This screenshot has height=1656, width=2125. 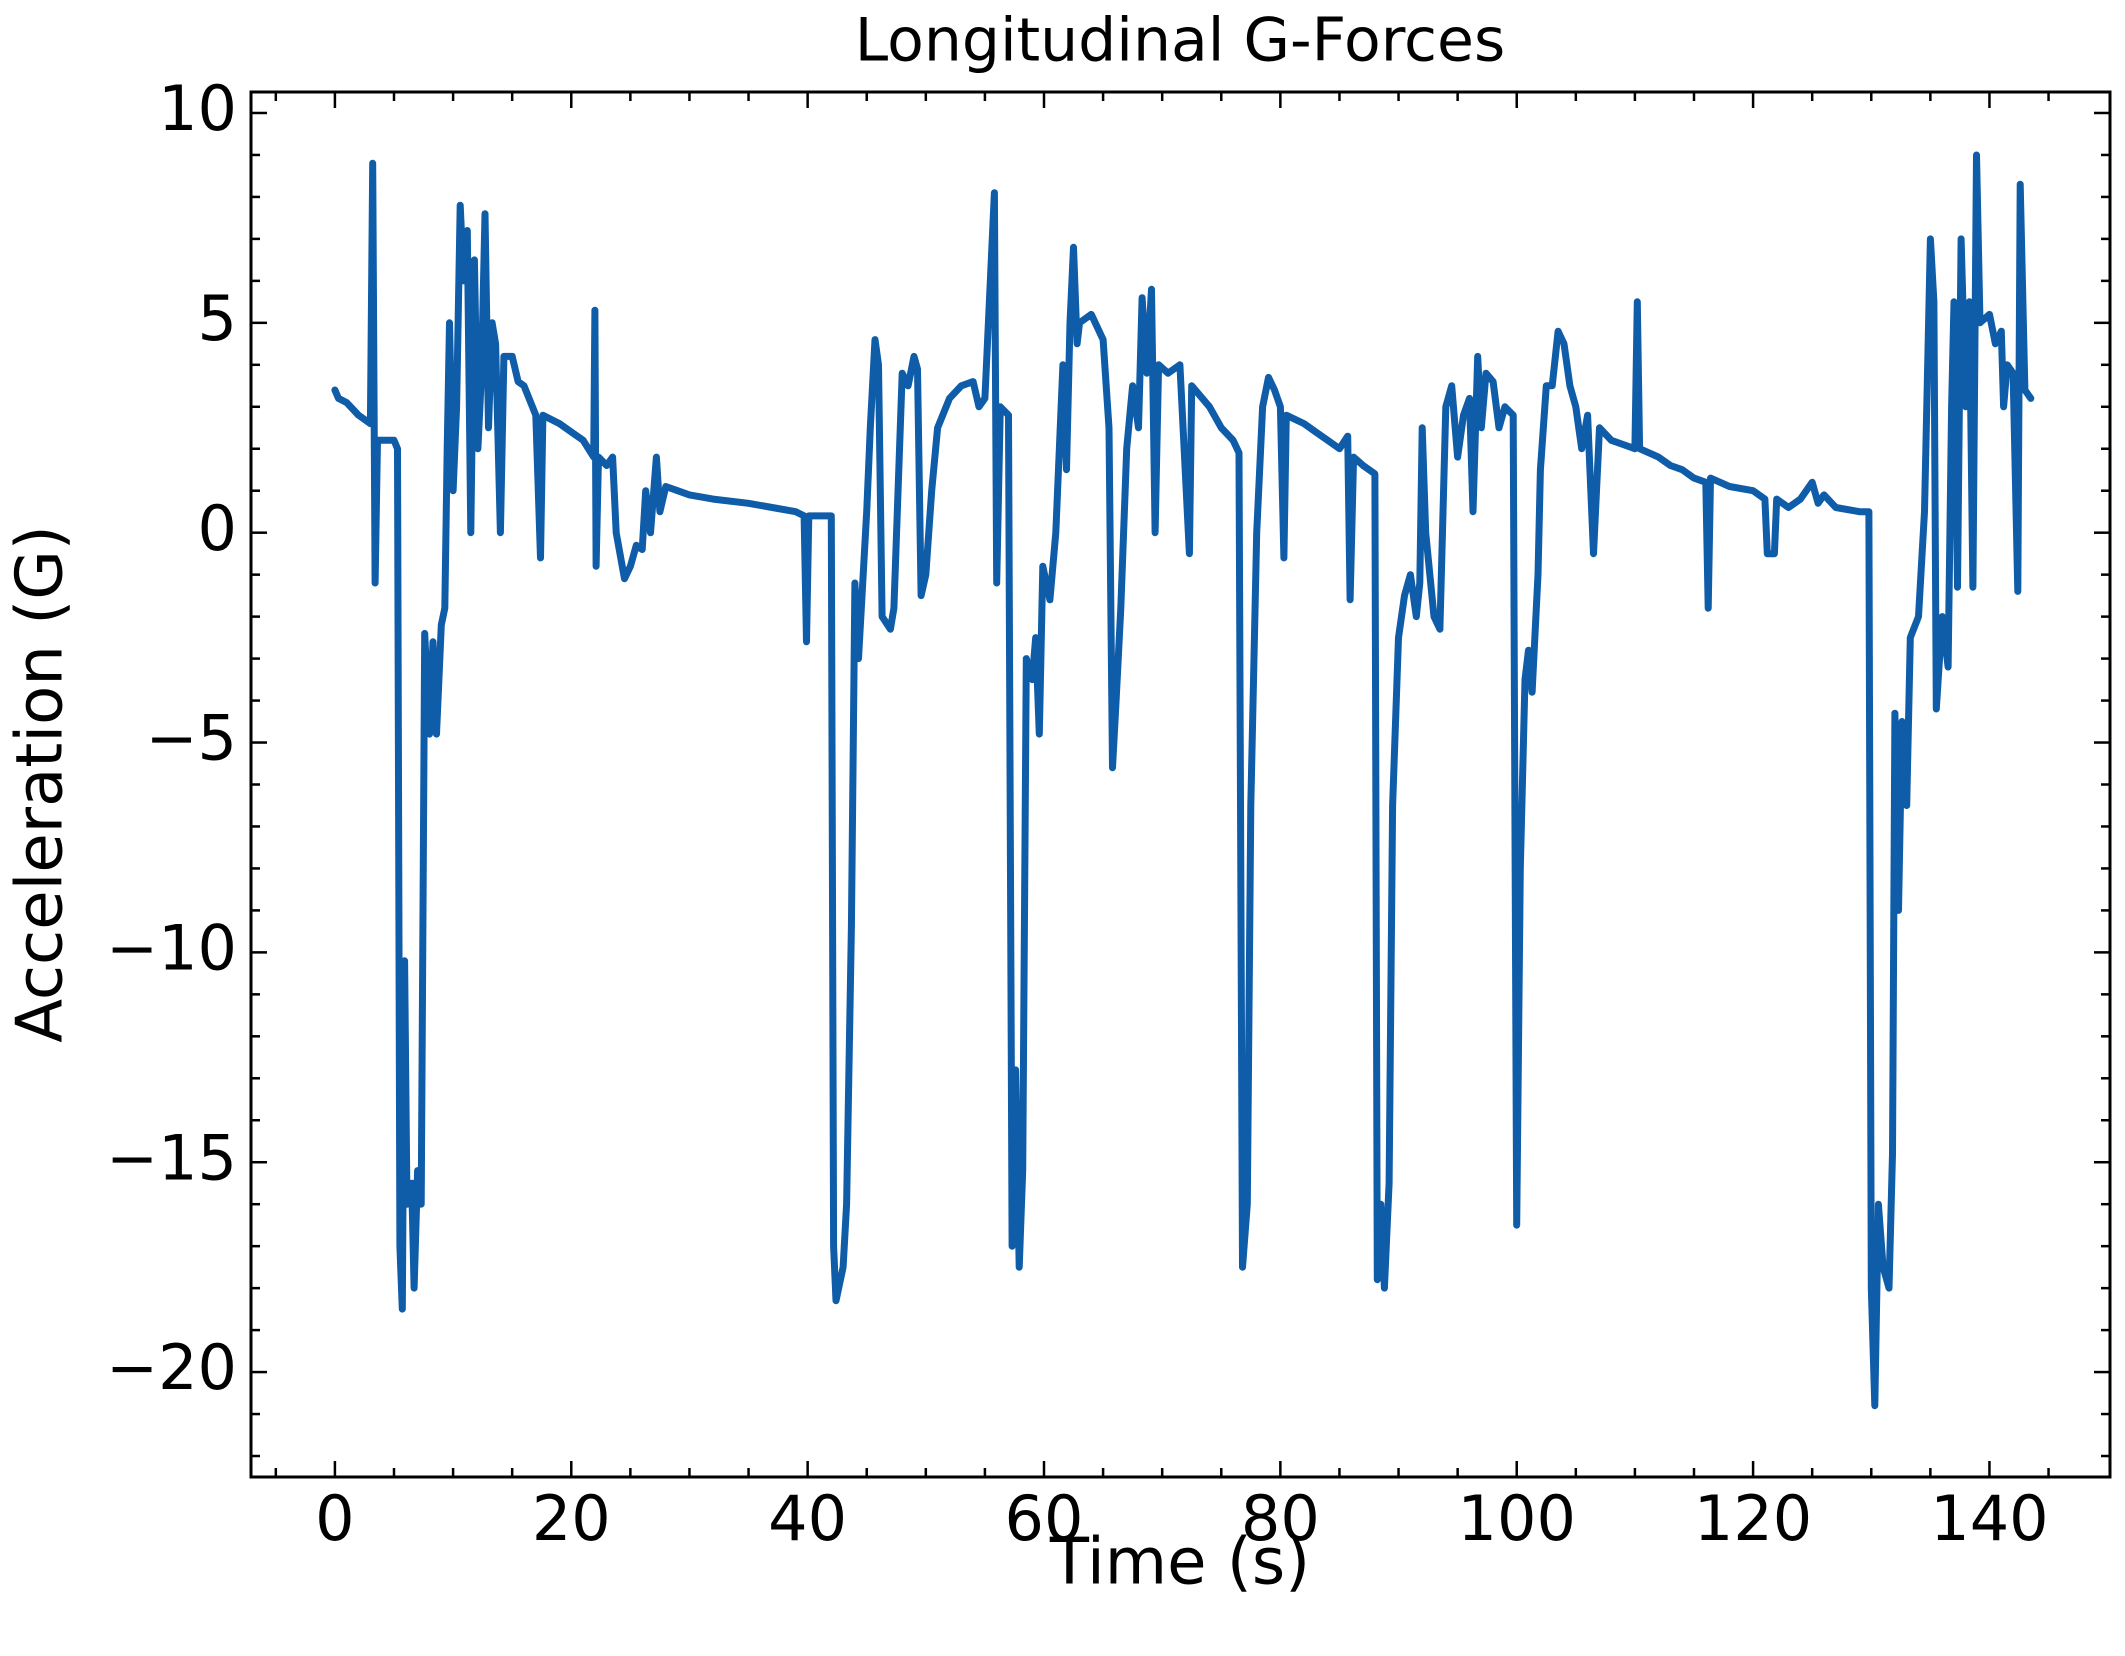 What do you see at coordinates (1044, 1518) in the screenshot?
I see `x-tick-label: 60` at bounding box center [1044, 1518].